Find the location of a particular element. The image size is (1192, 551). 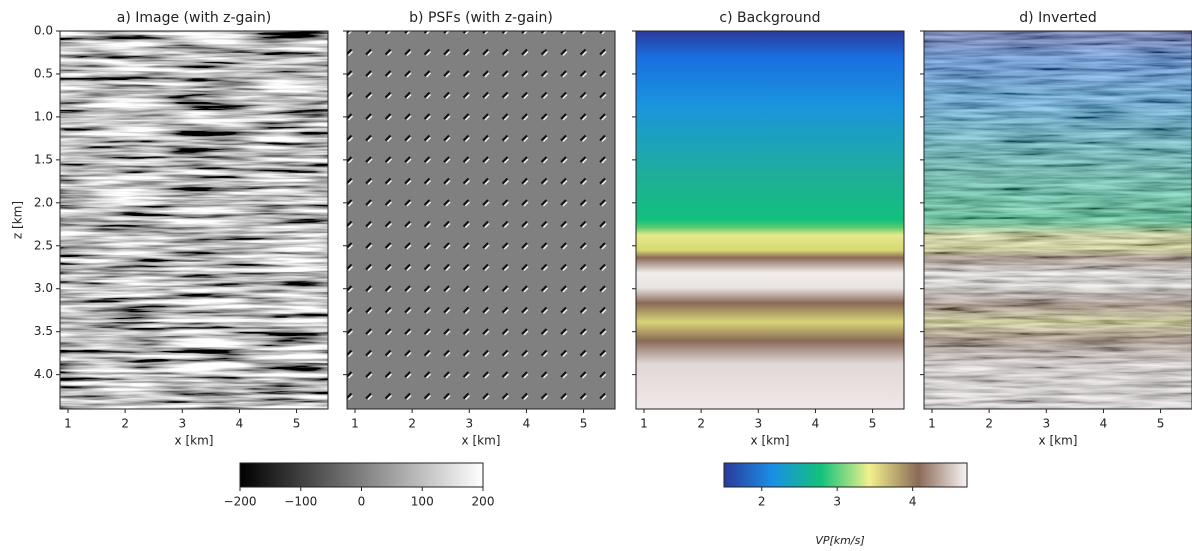

y-axis-label: z [km] is located at coordinates (18, 220).